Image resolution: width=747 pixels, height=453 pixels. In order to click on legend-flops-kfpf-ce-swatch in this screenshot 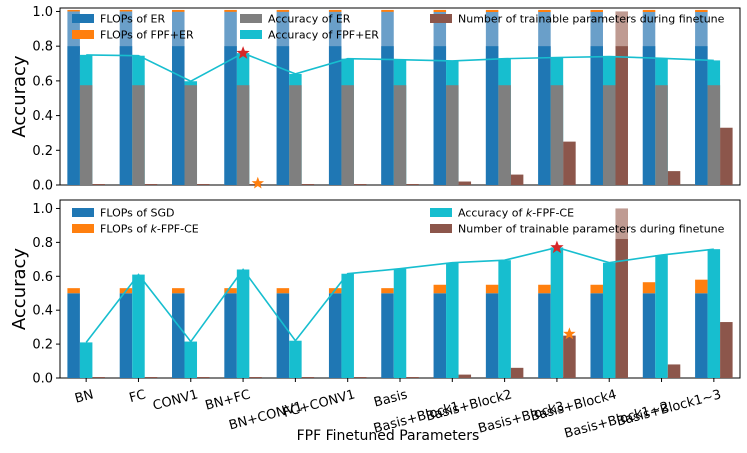, I will do `click(83, 228)`.